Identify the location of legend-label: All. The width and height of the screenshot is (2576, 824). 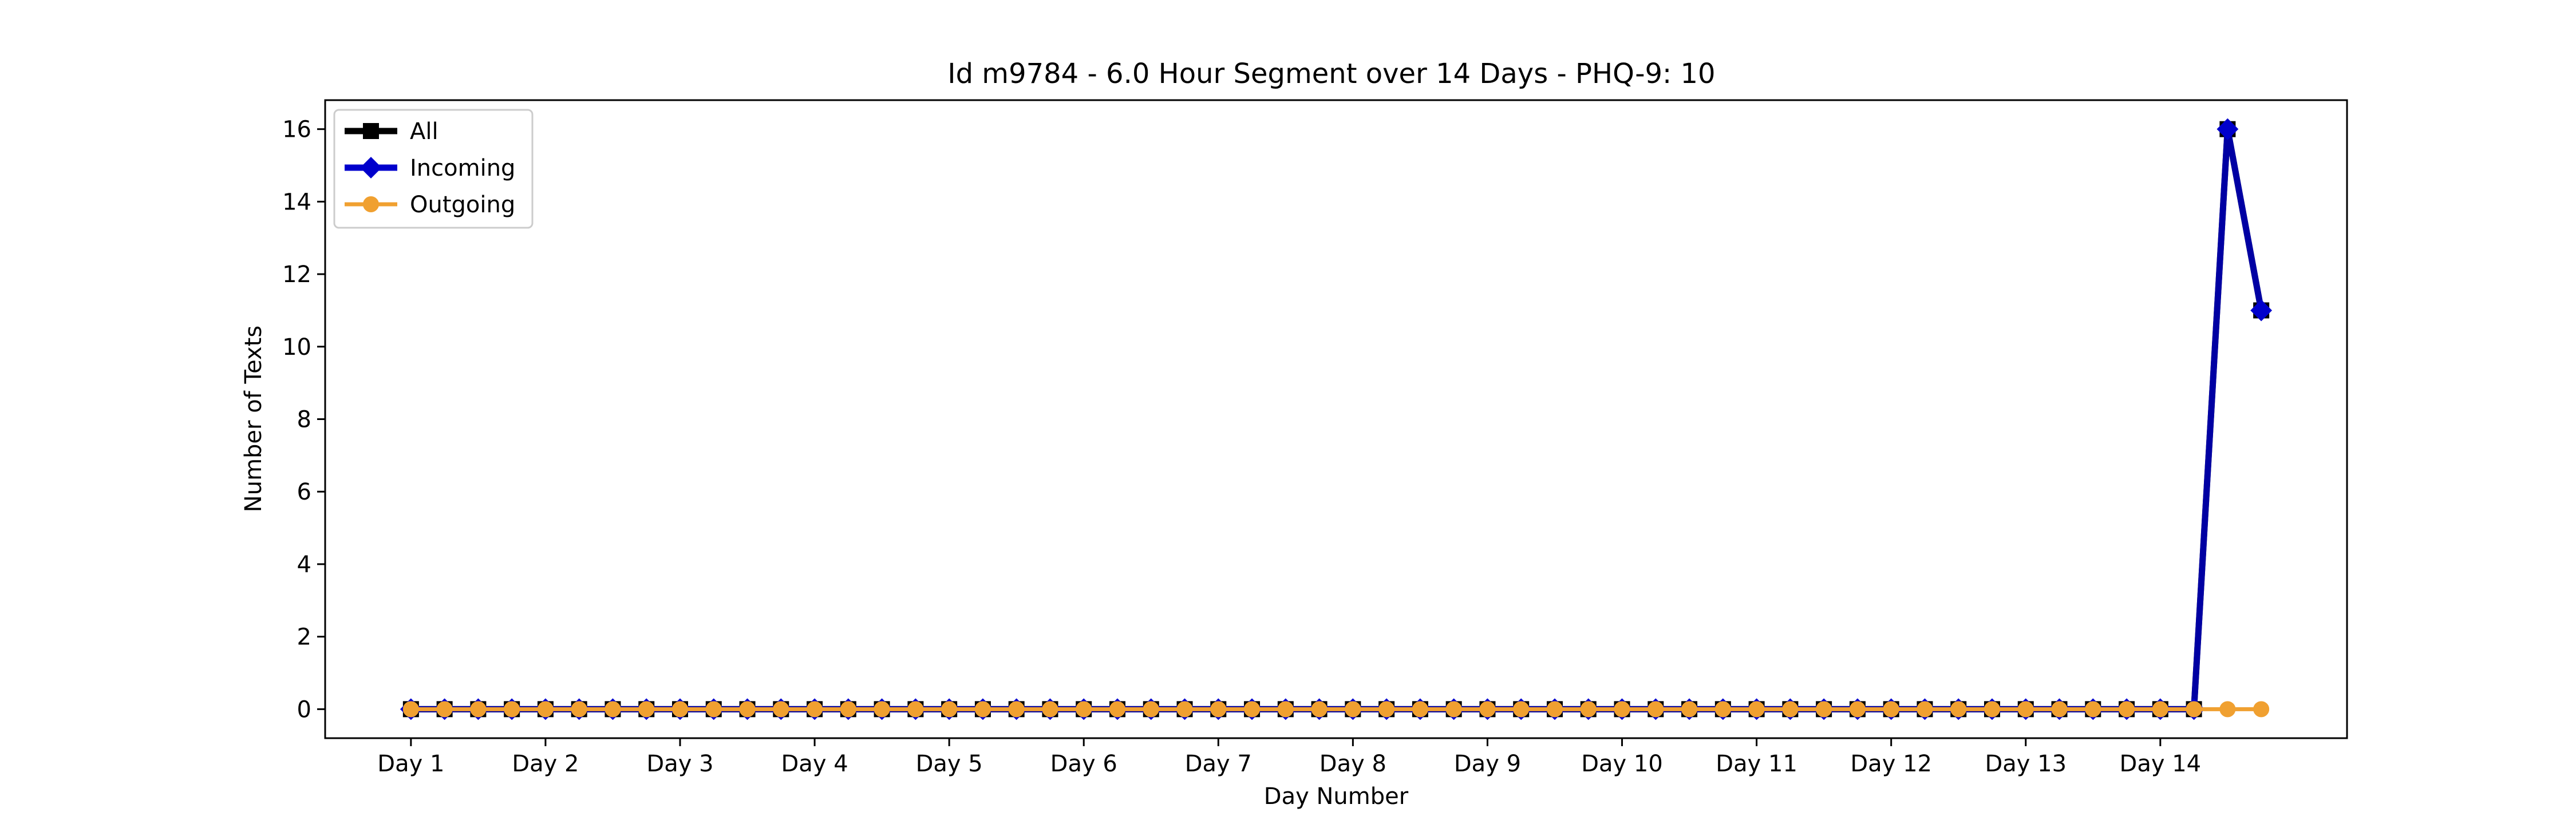
(424, 131).